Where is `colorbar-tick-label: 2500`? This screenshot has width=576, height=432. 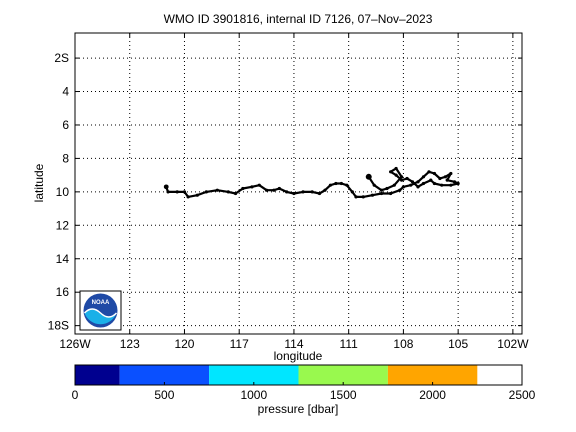 colorbar-tick-label: 2500 is located at coordinates (522, 395).